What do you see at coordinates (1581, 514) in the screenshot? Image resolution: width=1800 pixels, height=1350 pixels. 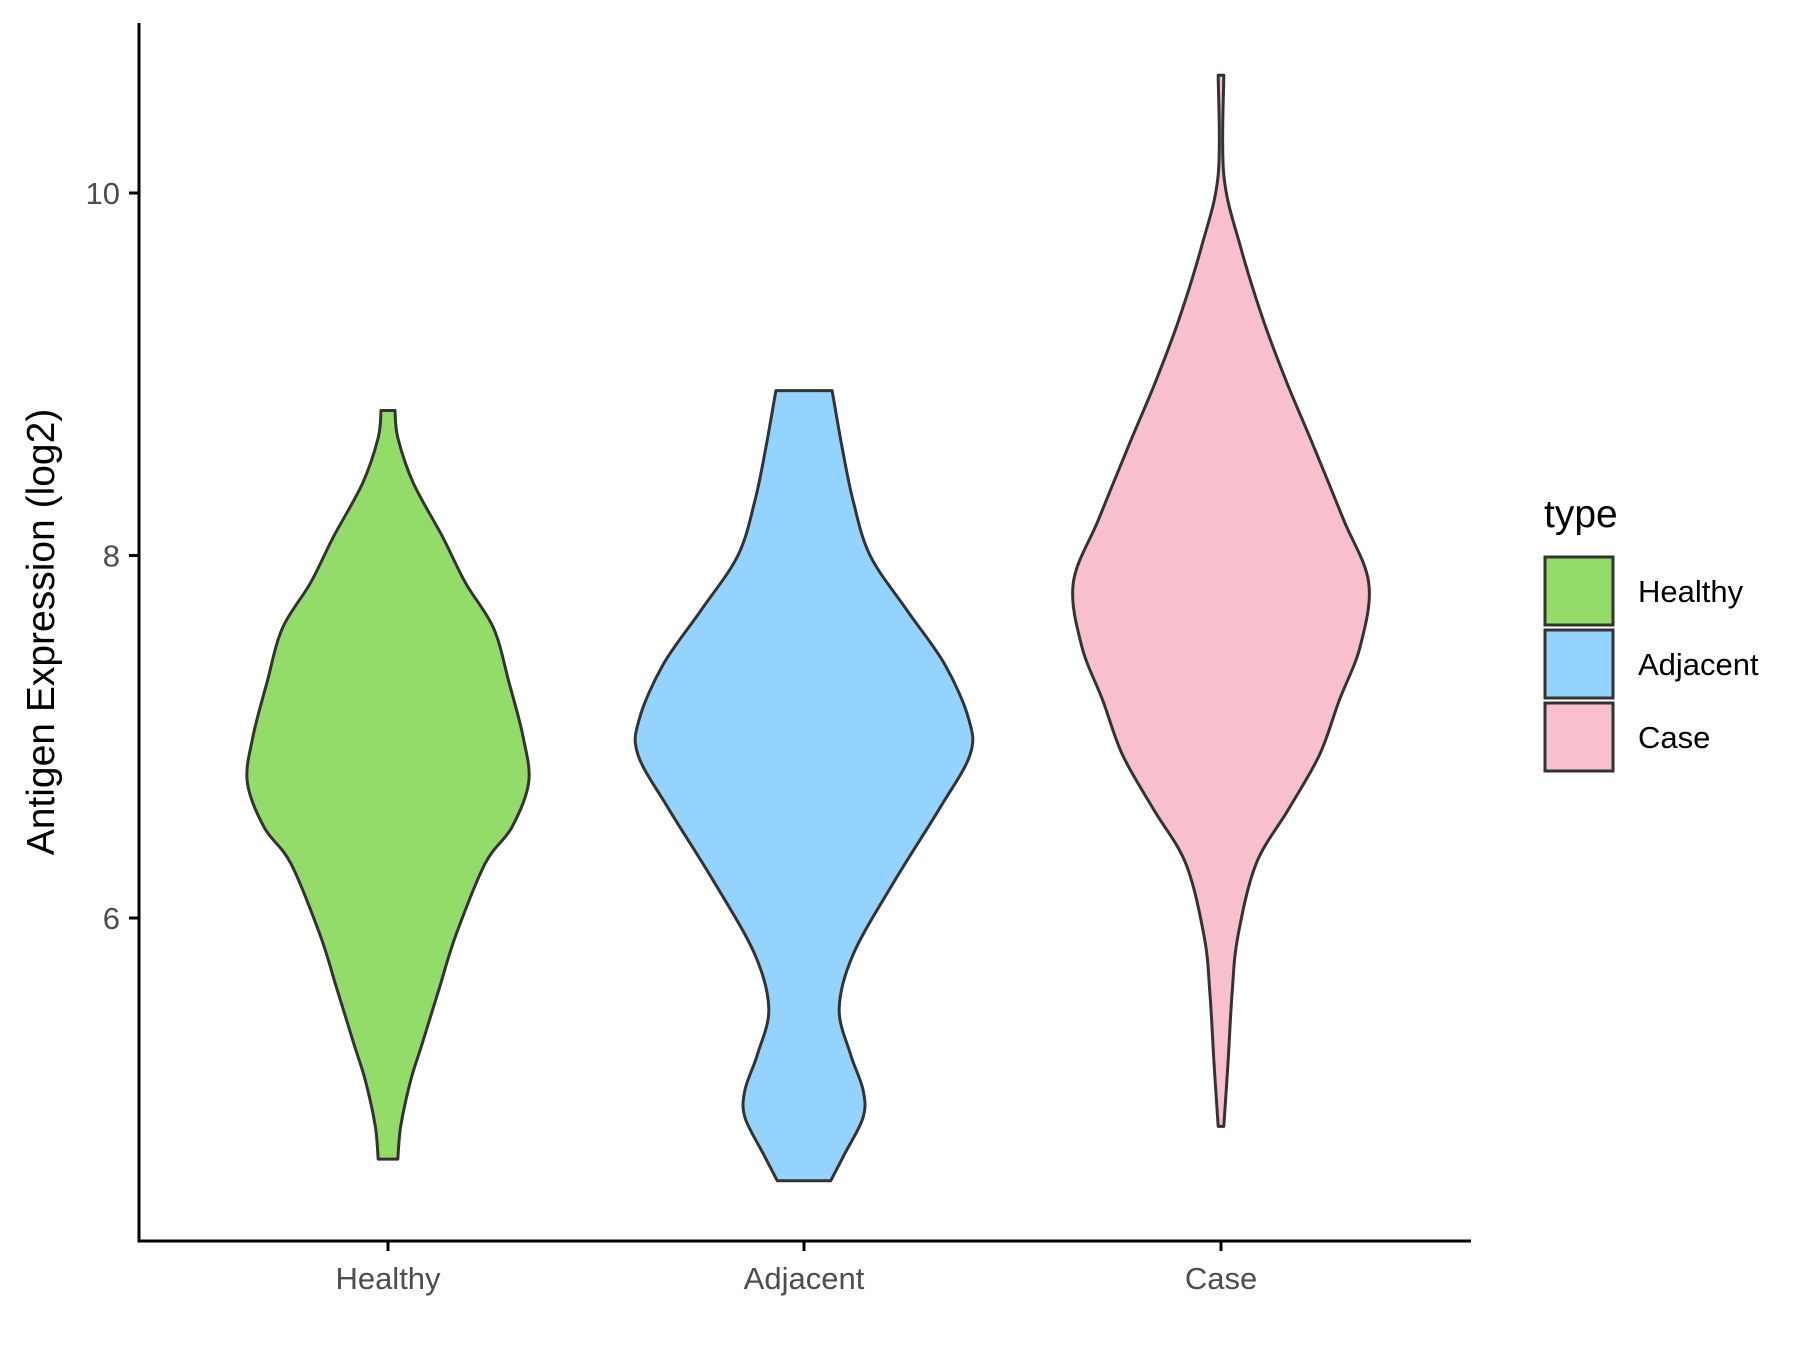 I see `legend-title: type` at bounding box center [1581, 514].